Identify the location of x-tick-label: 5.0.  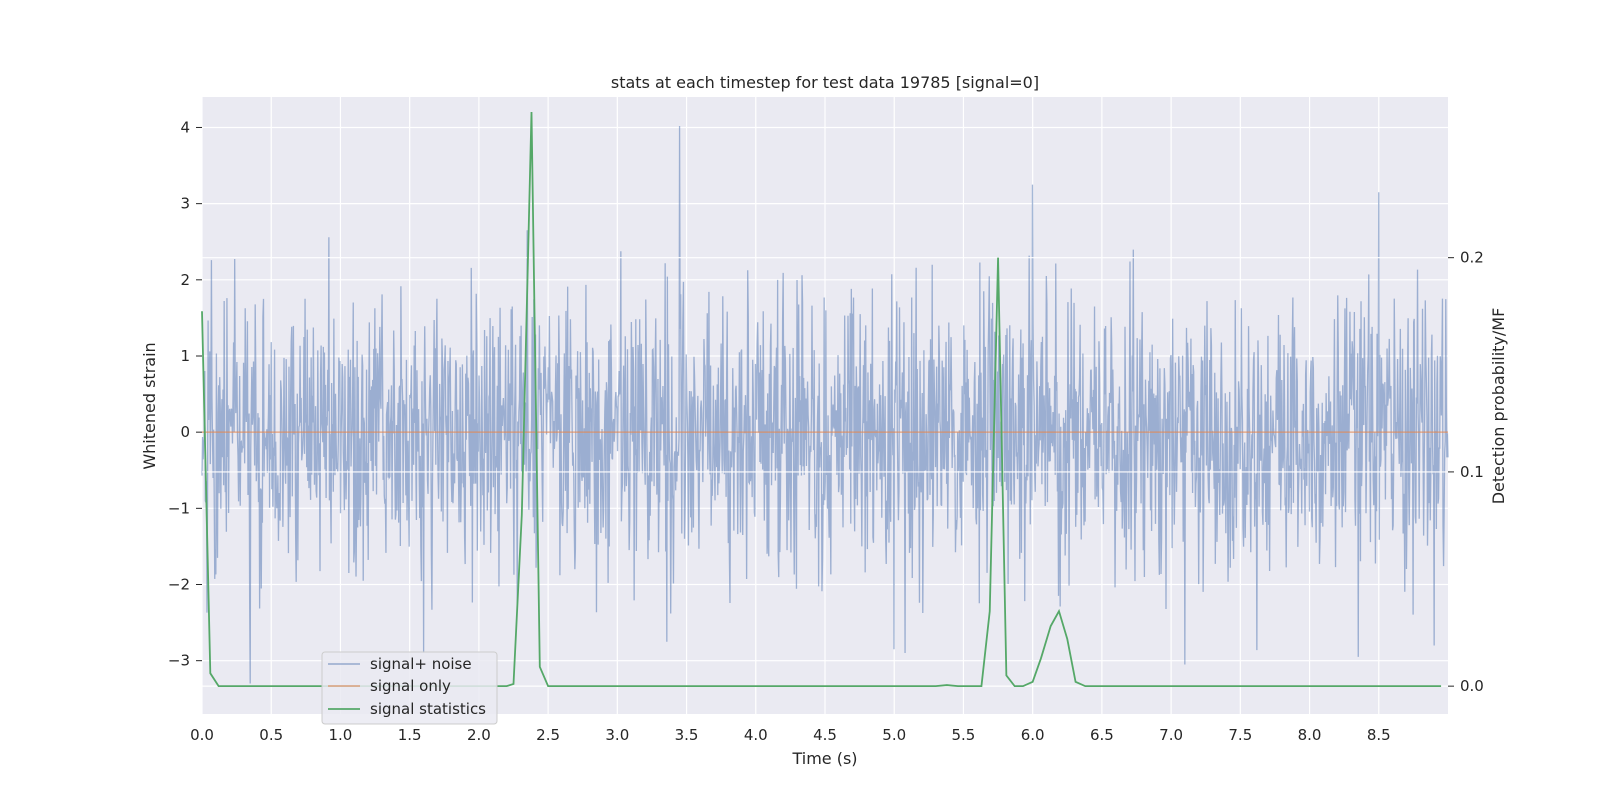
(894, 735).